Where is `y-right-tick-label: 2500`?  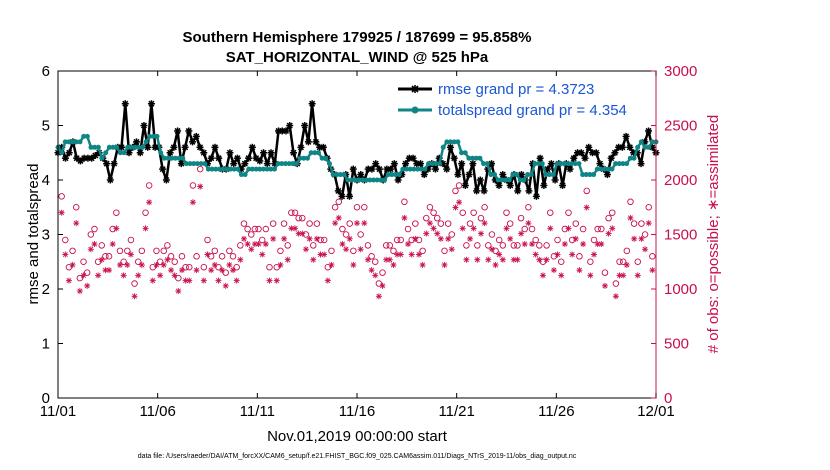
y-right-tick-label: 2500 is located at coordinates (680, 126).